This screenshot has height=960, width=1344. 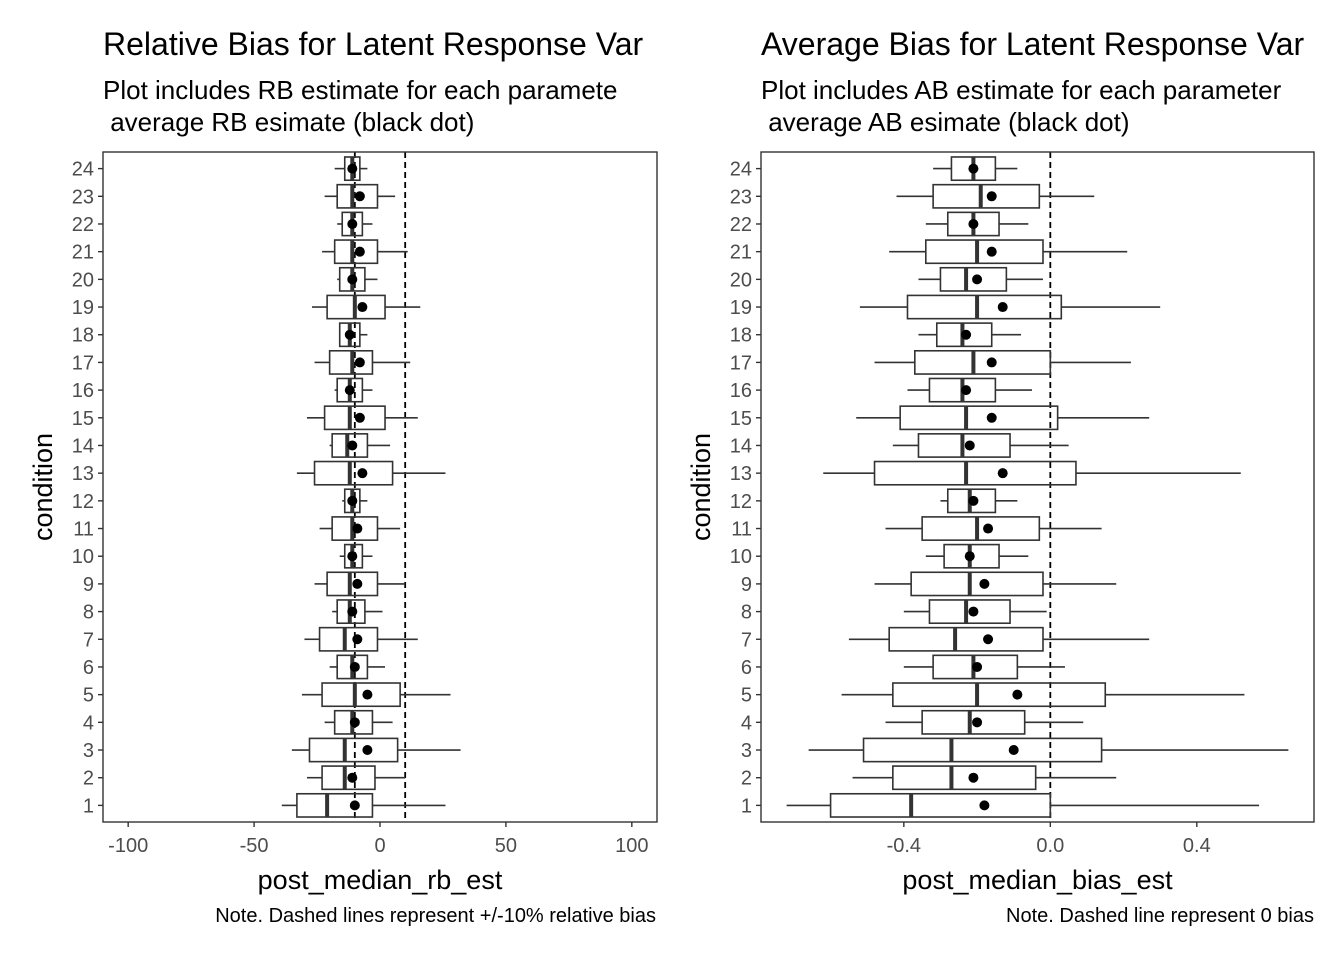 What do you see at coordinates (88, 585) in the screenshot?
I see `y-tick-label: 9` at bounding box center [88, 585].